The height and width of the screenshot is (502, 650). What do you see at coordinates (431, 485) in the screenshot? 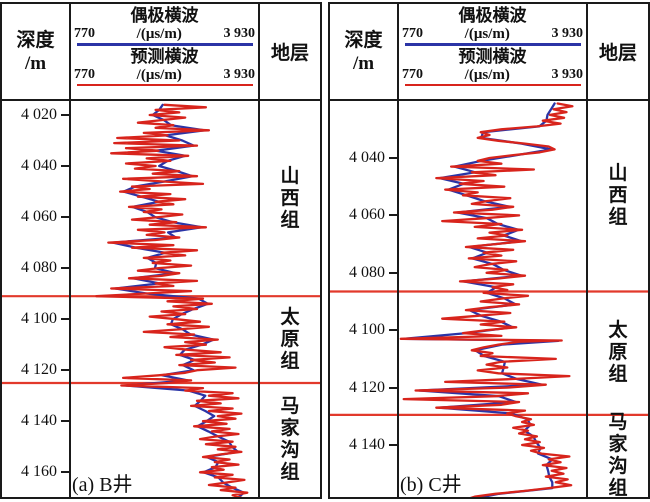
I see `panel-caption: (b) C井` at bounding box center [431, 485].